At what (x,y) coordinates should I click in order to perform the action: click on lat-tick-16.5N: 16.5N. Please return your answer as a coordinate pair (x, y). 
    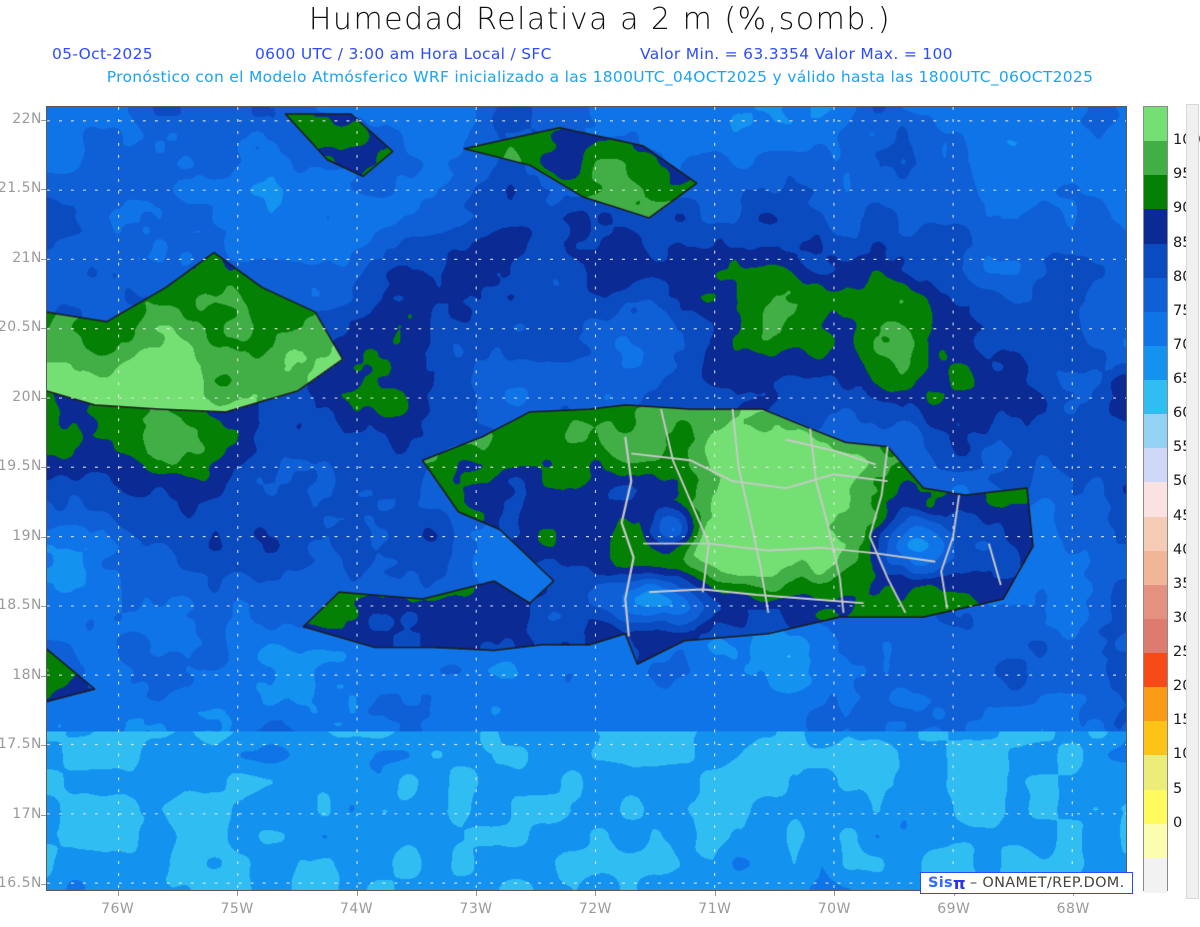
    Looking at the image, I should click on (21, 883).